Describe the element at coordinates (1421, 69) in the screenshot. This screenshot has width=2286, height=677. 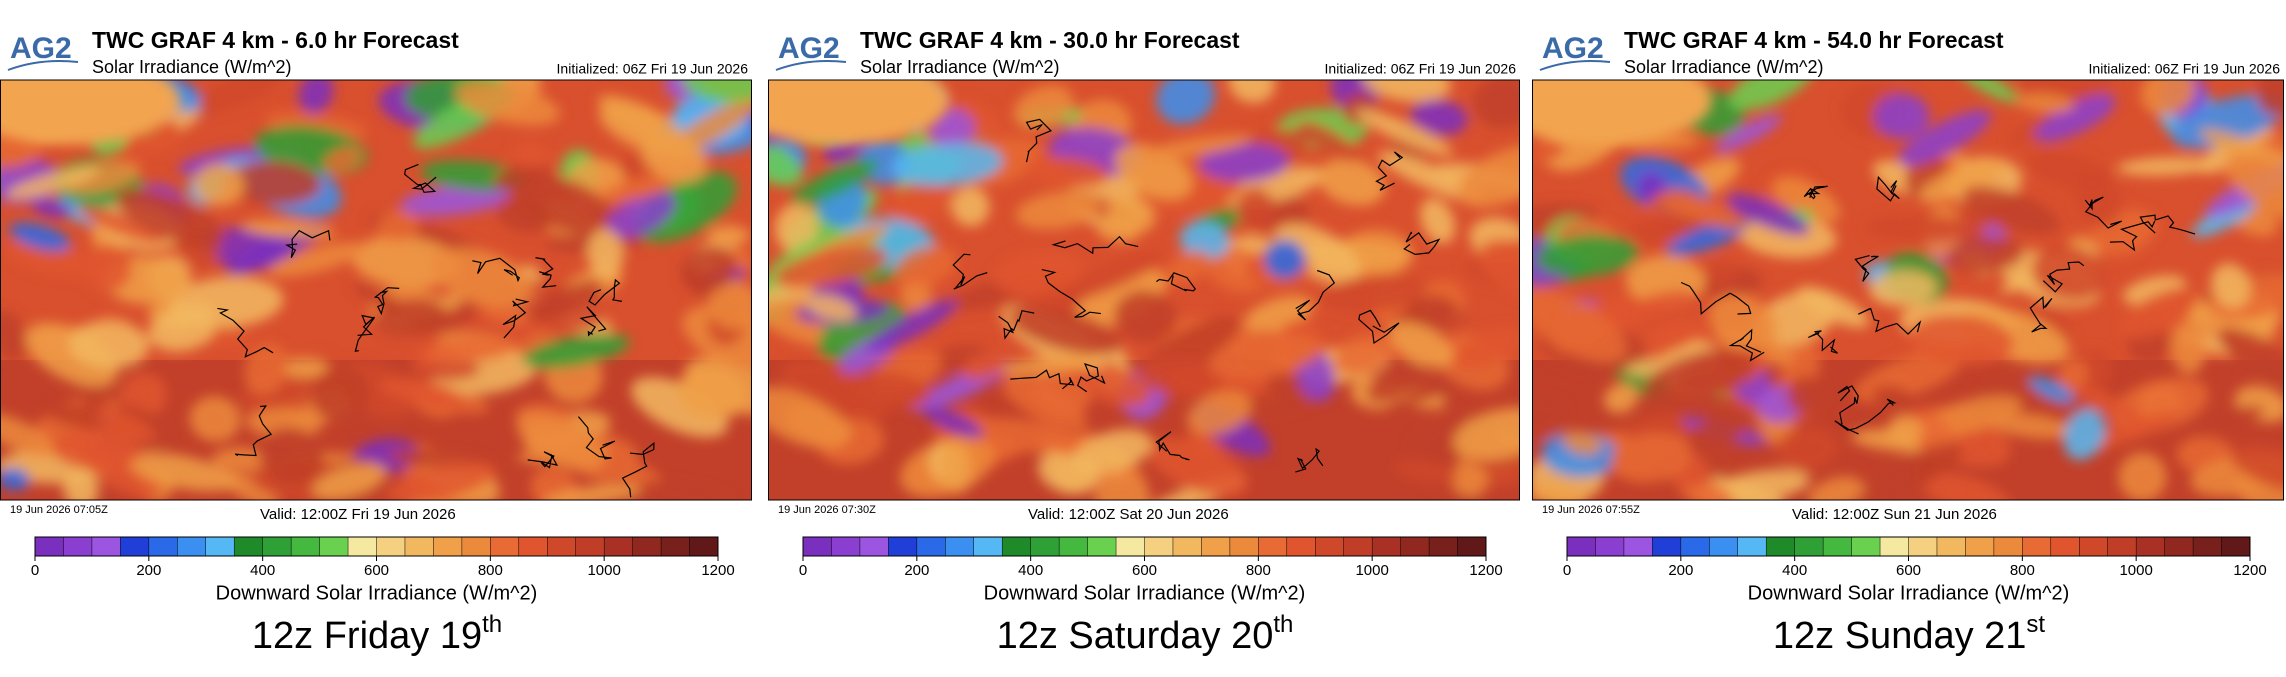
I see `initialized-label: Initialized: 06Z Fri 19 Jun 2026` at that location.